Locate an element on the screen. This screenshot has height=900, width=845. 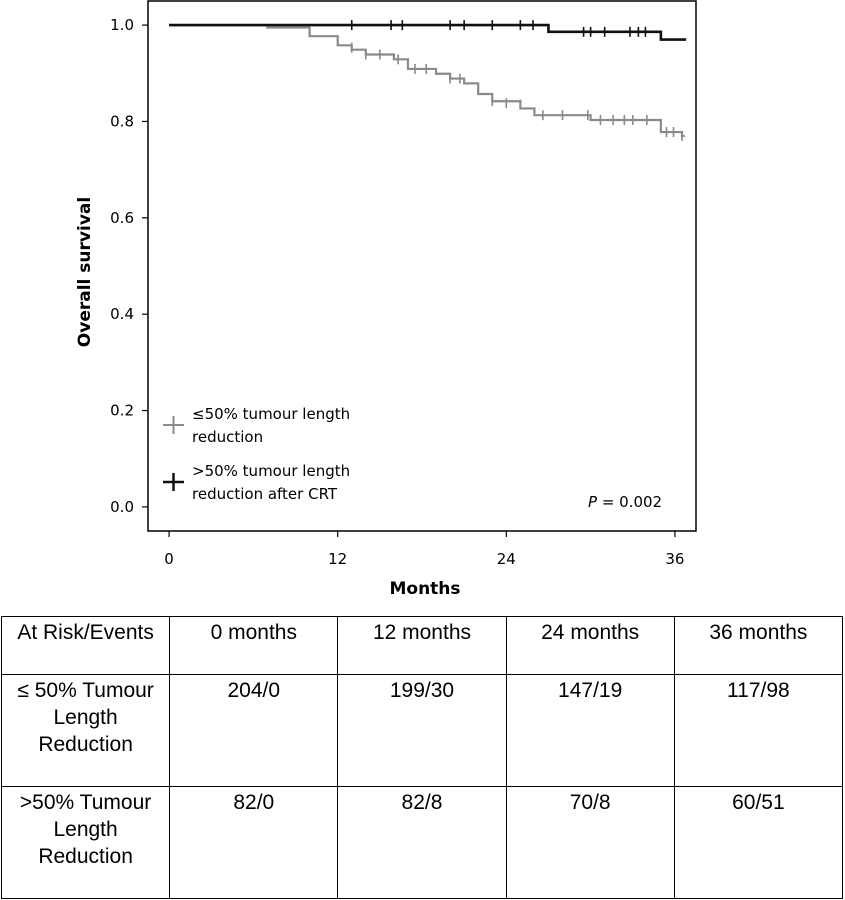
risk-header-12-months: 12 months is located at coordinates (422, 645).